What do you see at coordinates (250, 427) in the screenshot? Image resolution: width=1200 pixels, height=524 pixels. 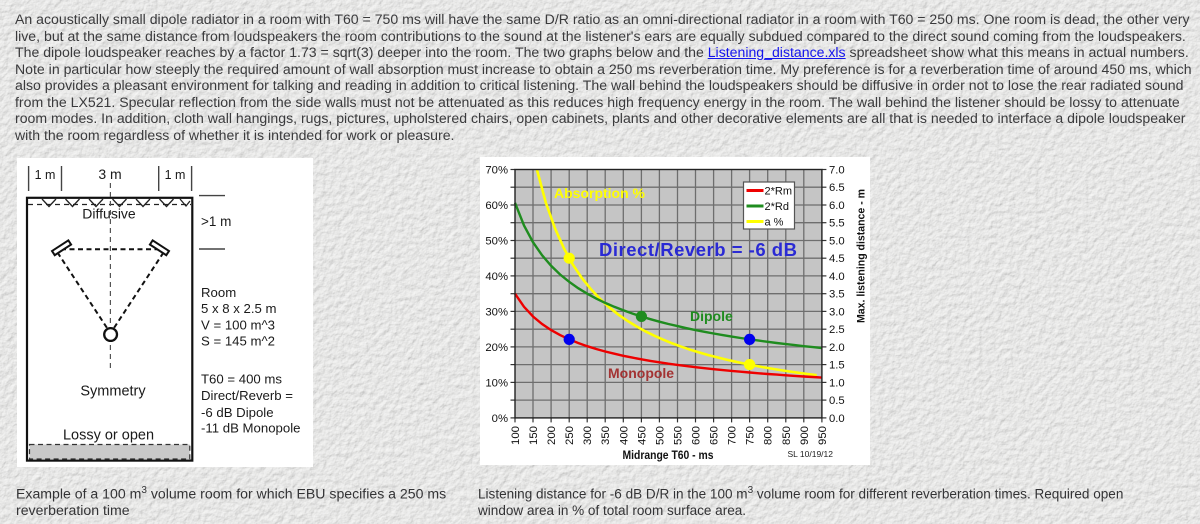 I see `svg-text: -11 dB Monopole` at bounding box center [250, 427].